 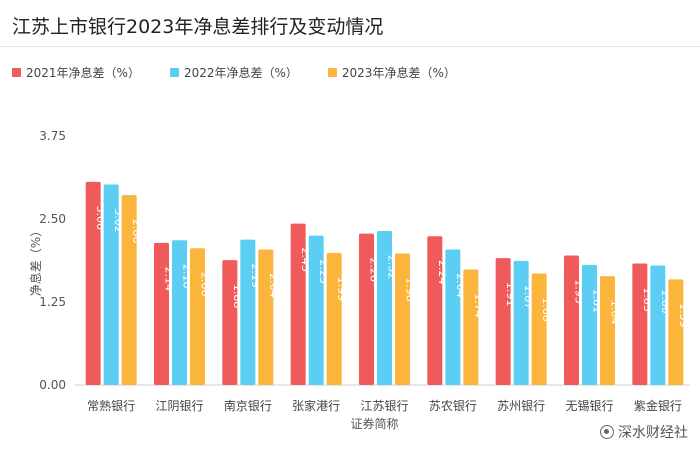 What do you see at coordinates (653, 433) in the screenshot?
I see `watermark-text: 深水财经社` at bounding box center [653, 433].